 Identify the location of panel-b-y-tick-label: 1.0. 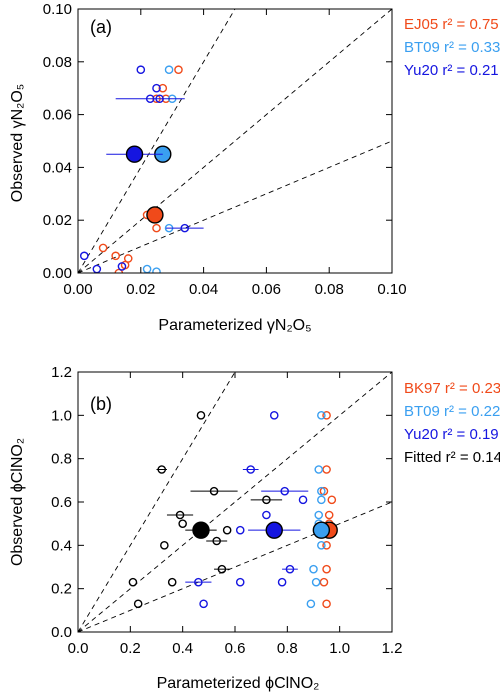
(61, 415).